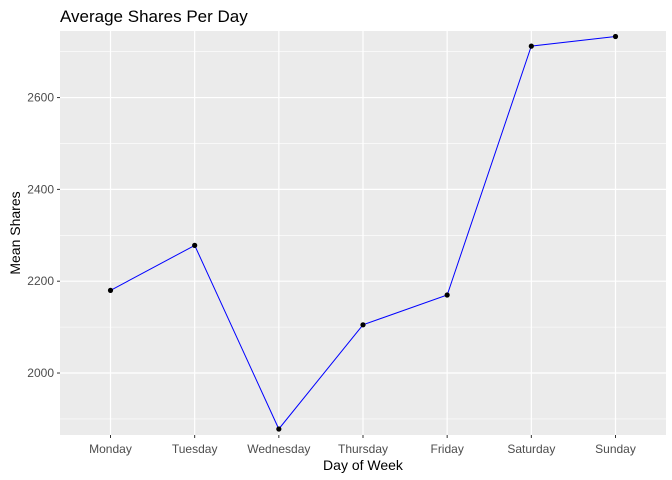 The height and width of the screenshot is (480, 672). I want to click on chart-title: Average Shares Per Day, so click(154, 16).